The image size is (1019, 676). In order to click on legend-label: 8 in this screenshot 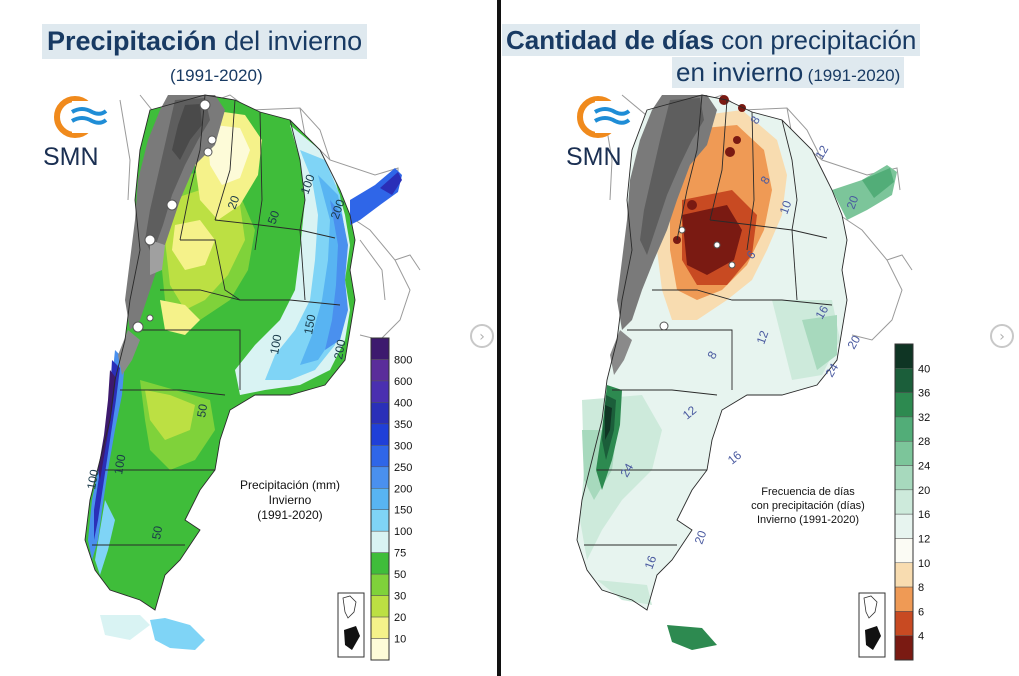, I will do `click(921, 588)`.